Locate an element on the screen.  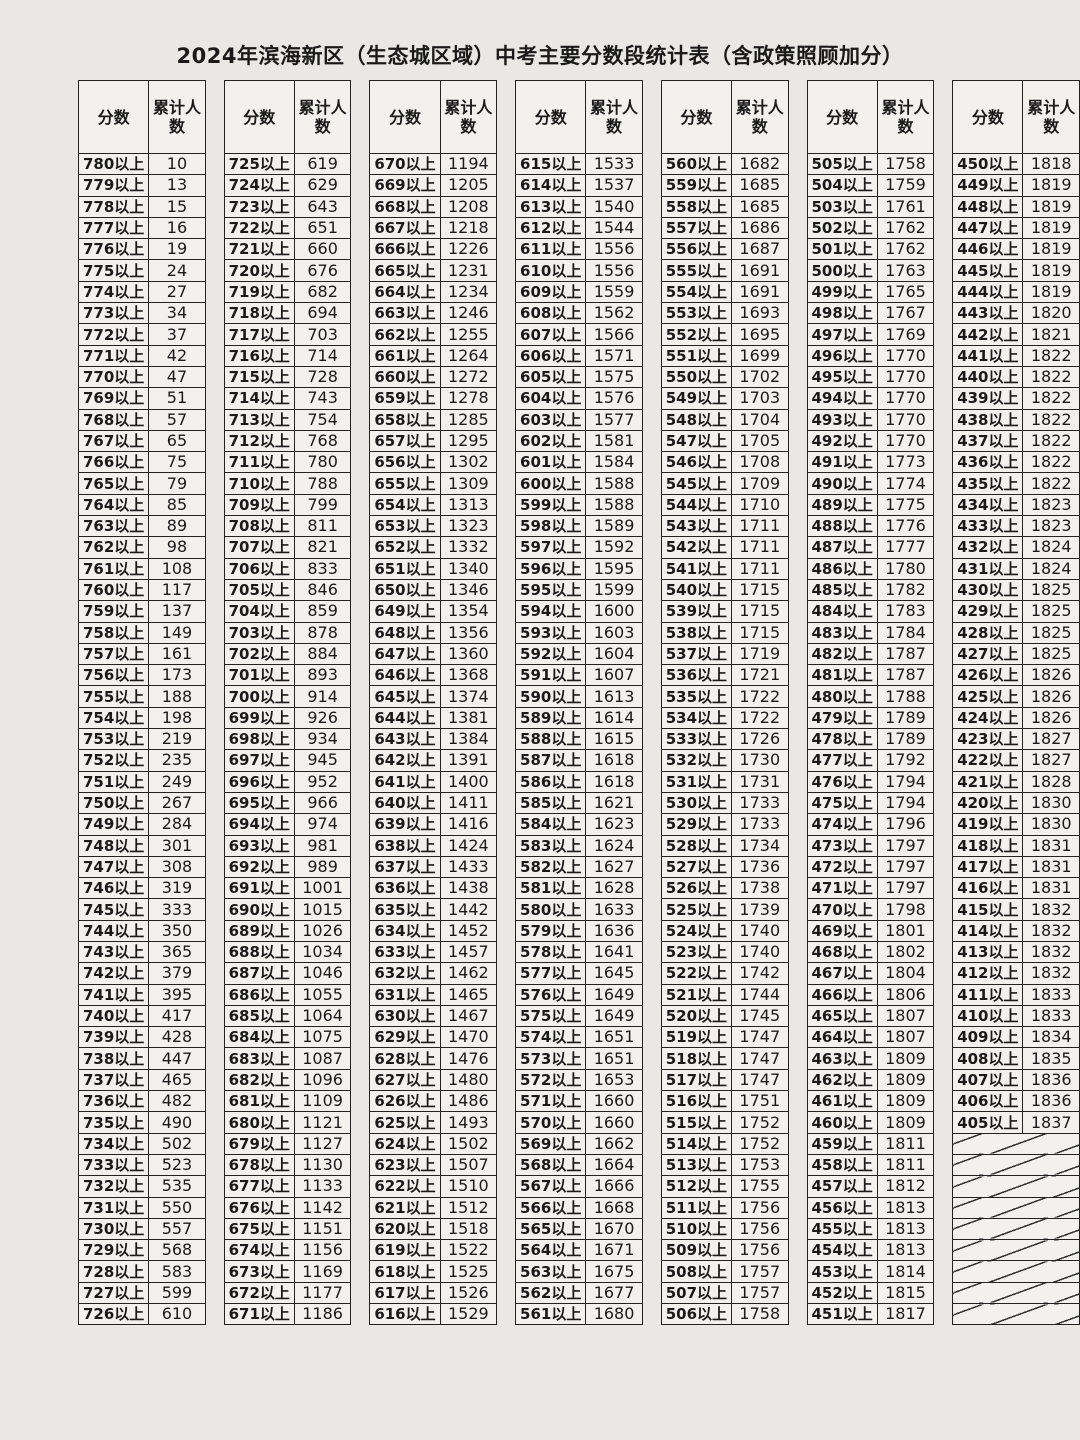
count-cell: 1784 is located at coordinates (905, 632).